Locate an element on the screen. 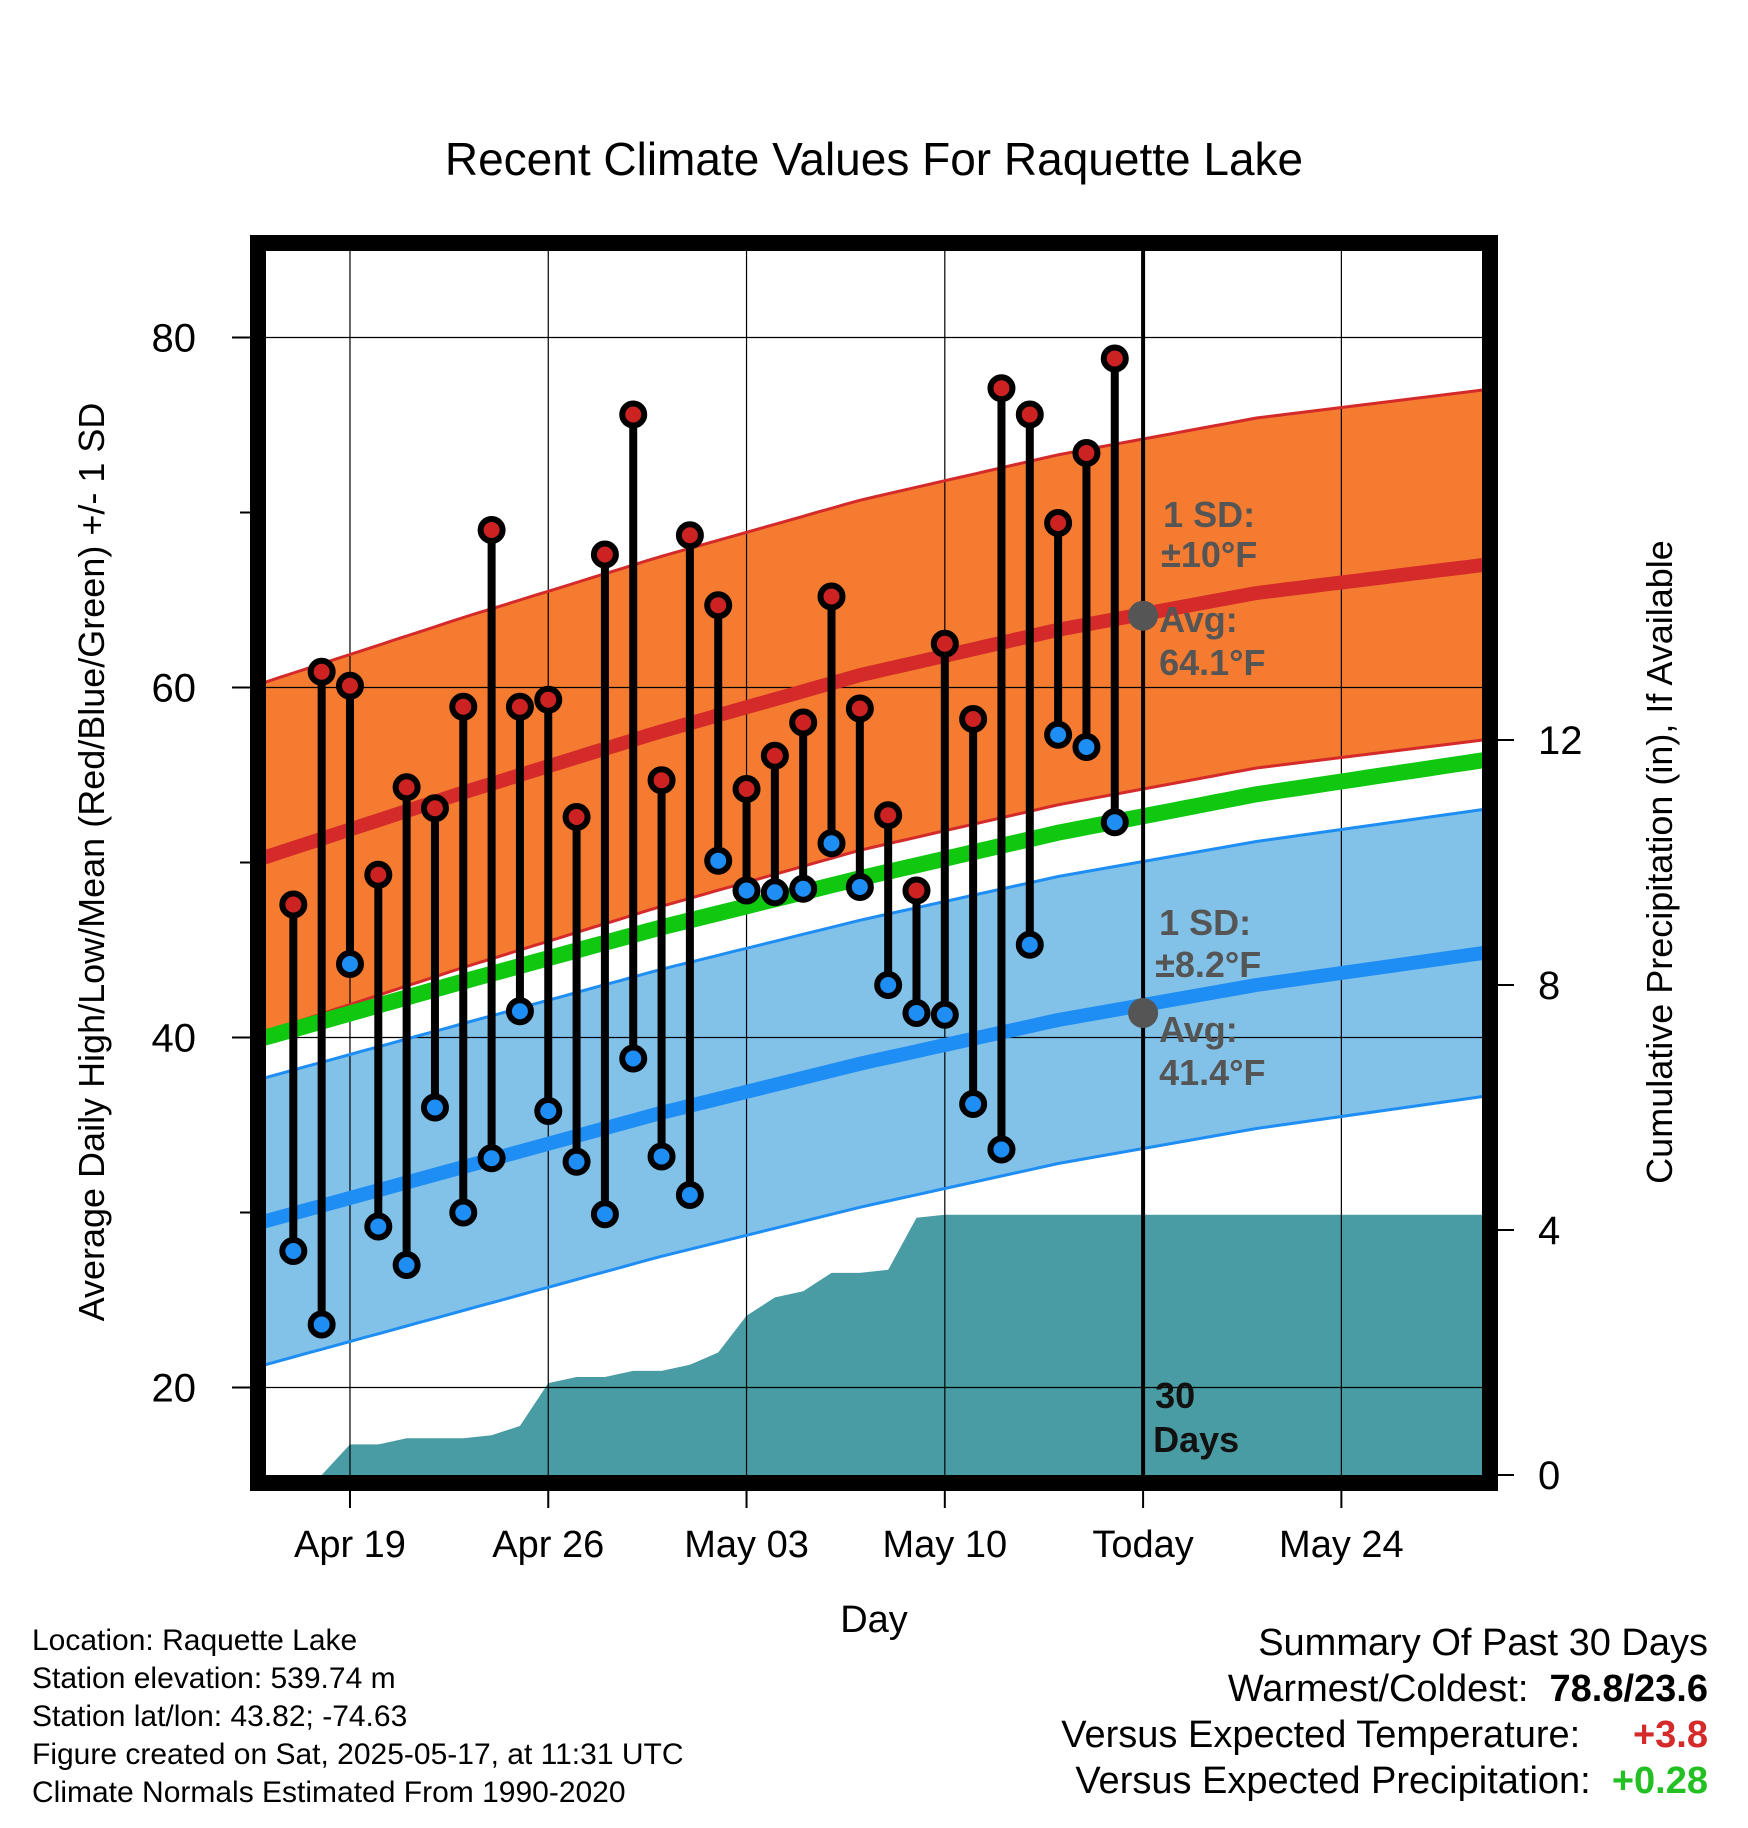  location-text: Location: Raquette Lake is located at coordinates (195, 1640).